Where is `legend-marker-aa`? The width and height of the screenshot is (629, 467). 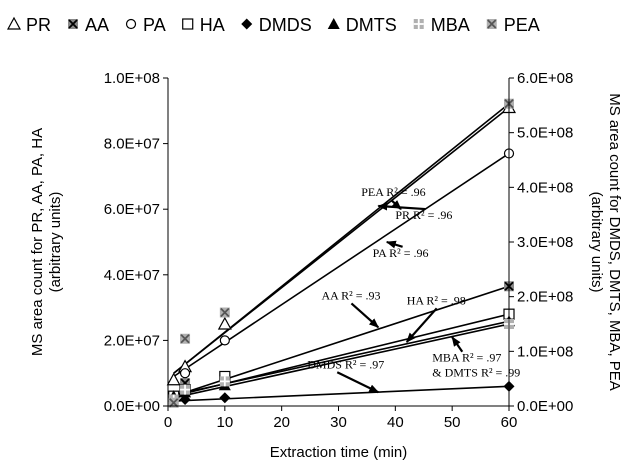
legend-marker-aa is located at coordinates (73, 24).